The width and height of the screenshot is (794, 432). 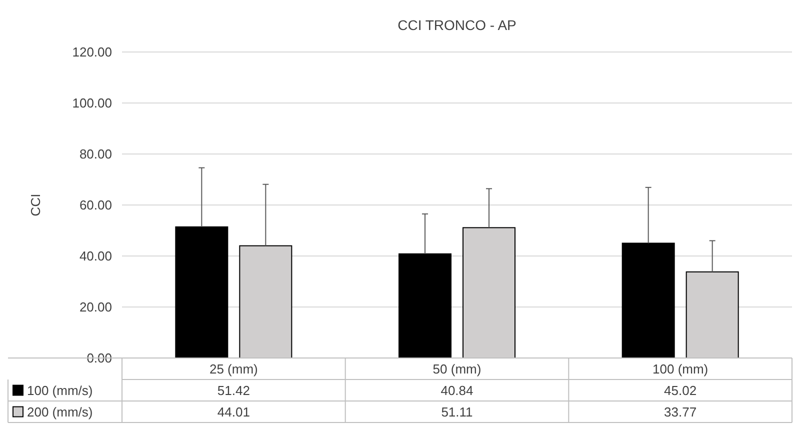 What do you see at coordinates (95, 154) in the screenshot?
I see `y-tick-label: 80.00` at bounding box center [95, 154].